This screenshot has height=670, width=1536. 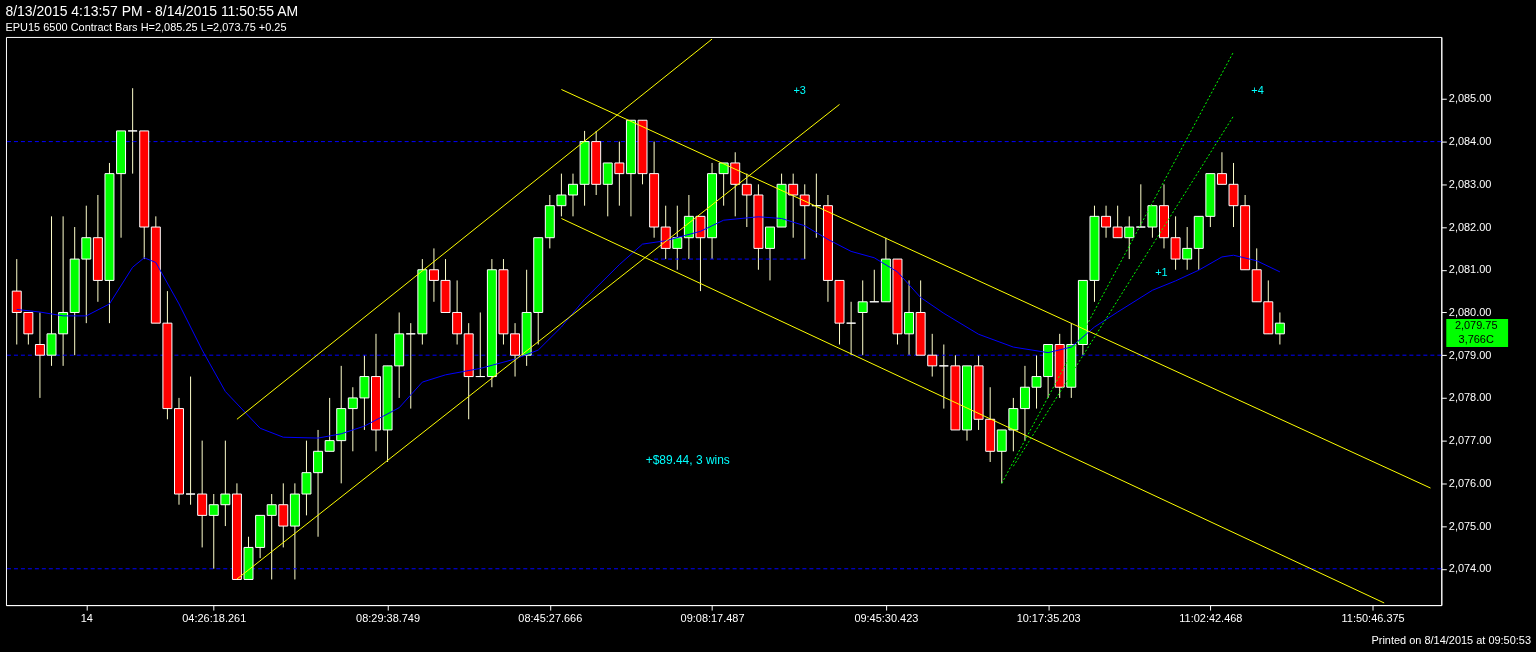 I want to click on x-tick-label: 11:50:46.375, so click(x=1373, y=617).